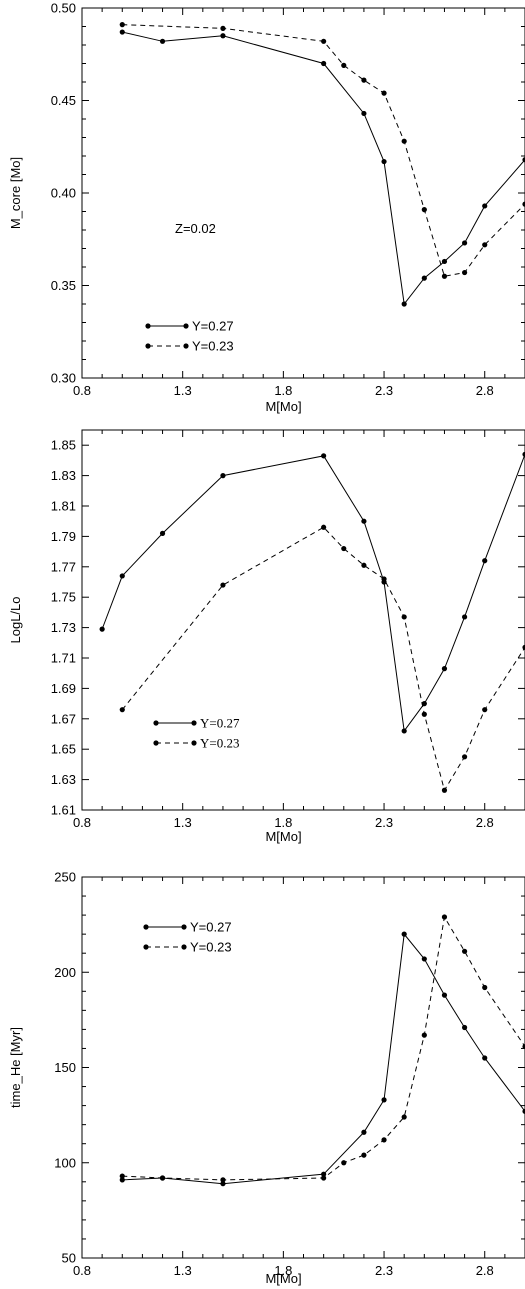 The image size is (525, 1289). I want to click on y-tick-label: 0.45, so click(63, 100).